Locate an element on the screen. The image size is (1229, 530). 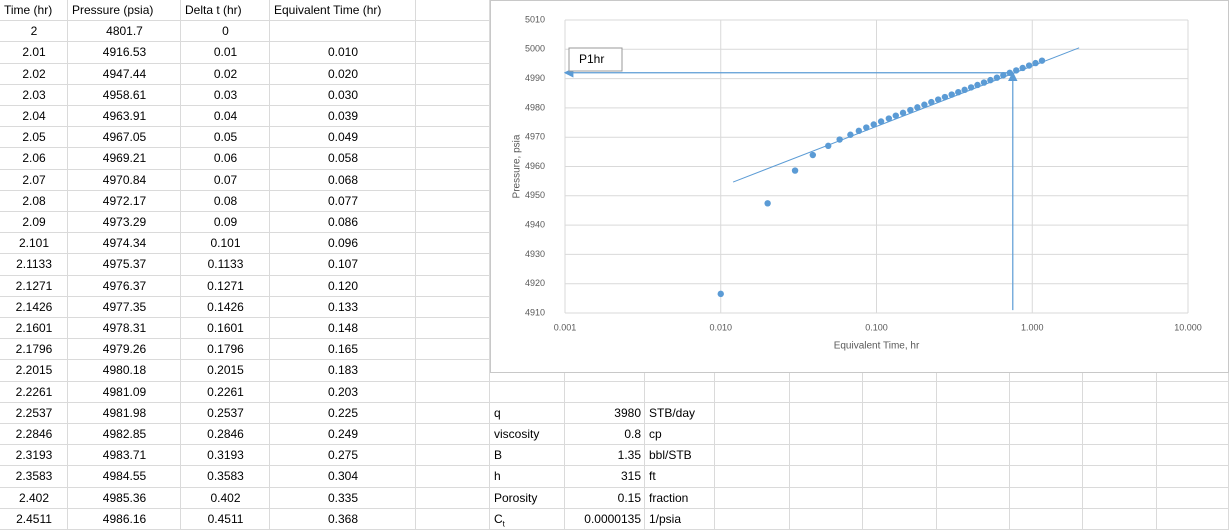
param-value: 0.15 is located at coordinates (629, 497).